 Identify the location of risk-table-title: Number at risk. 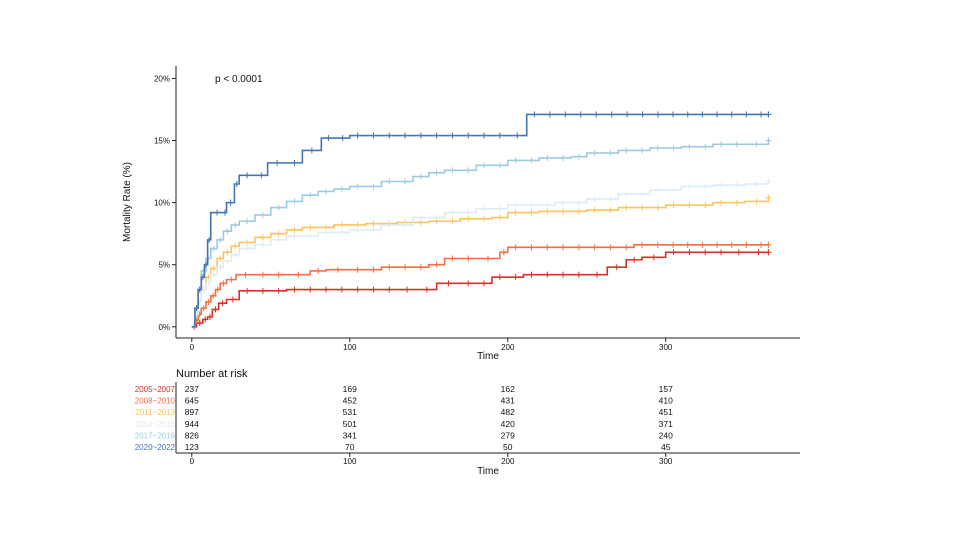
(212, 374).